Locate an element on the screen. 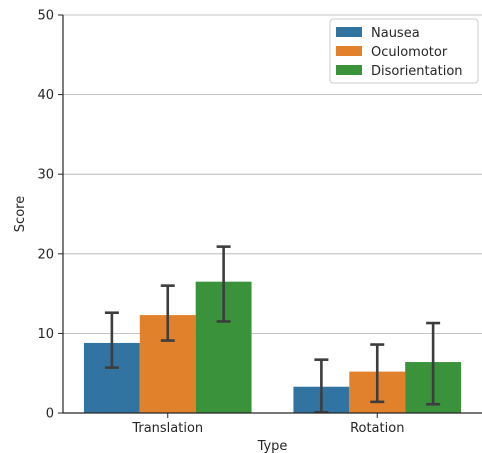 The image size is (482, 453). legend-label-nausea: Nausea is located at coordinates (395, 33).